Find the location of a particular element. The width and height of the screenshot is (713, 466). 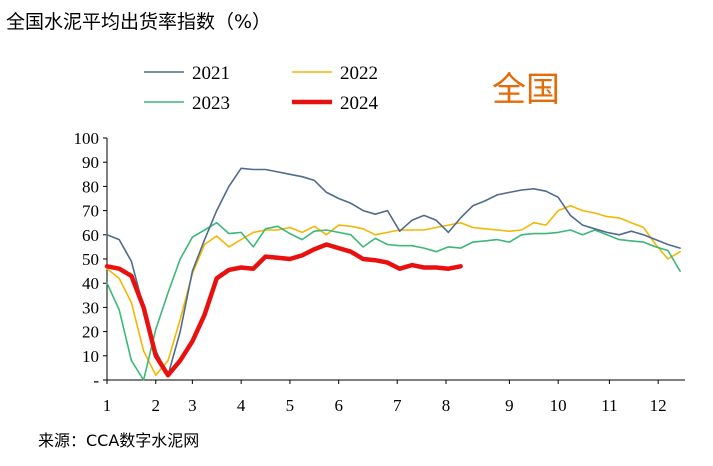

x-tick-label: 10 is located at coordinates (558, 405).